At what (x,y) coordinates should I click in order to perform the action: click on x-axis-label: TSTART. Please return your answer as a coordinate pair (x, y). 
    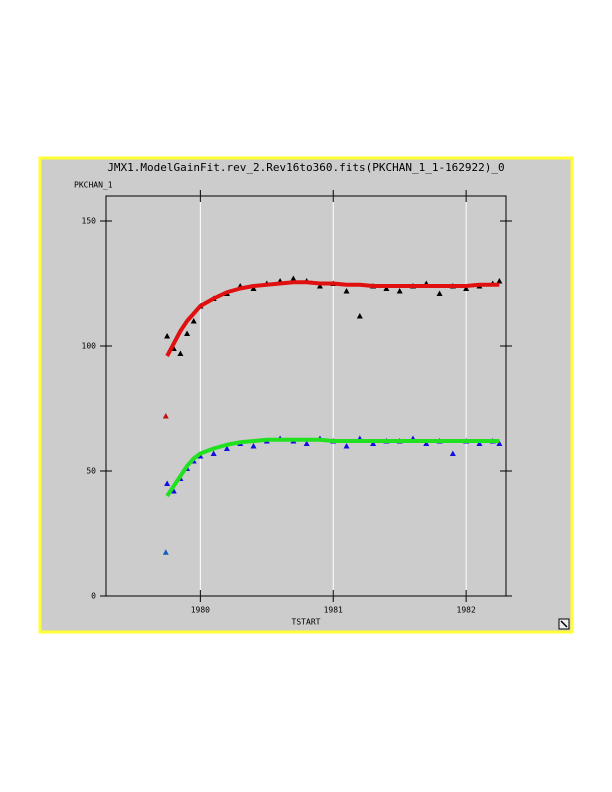
    Looking at the image, I should click on (306, 622).